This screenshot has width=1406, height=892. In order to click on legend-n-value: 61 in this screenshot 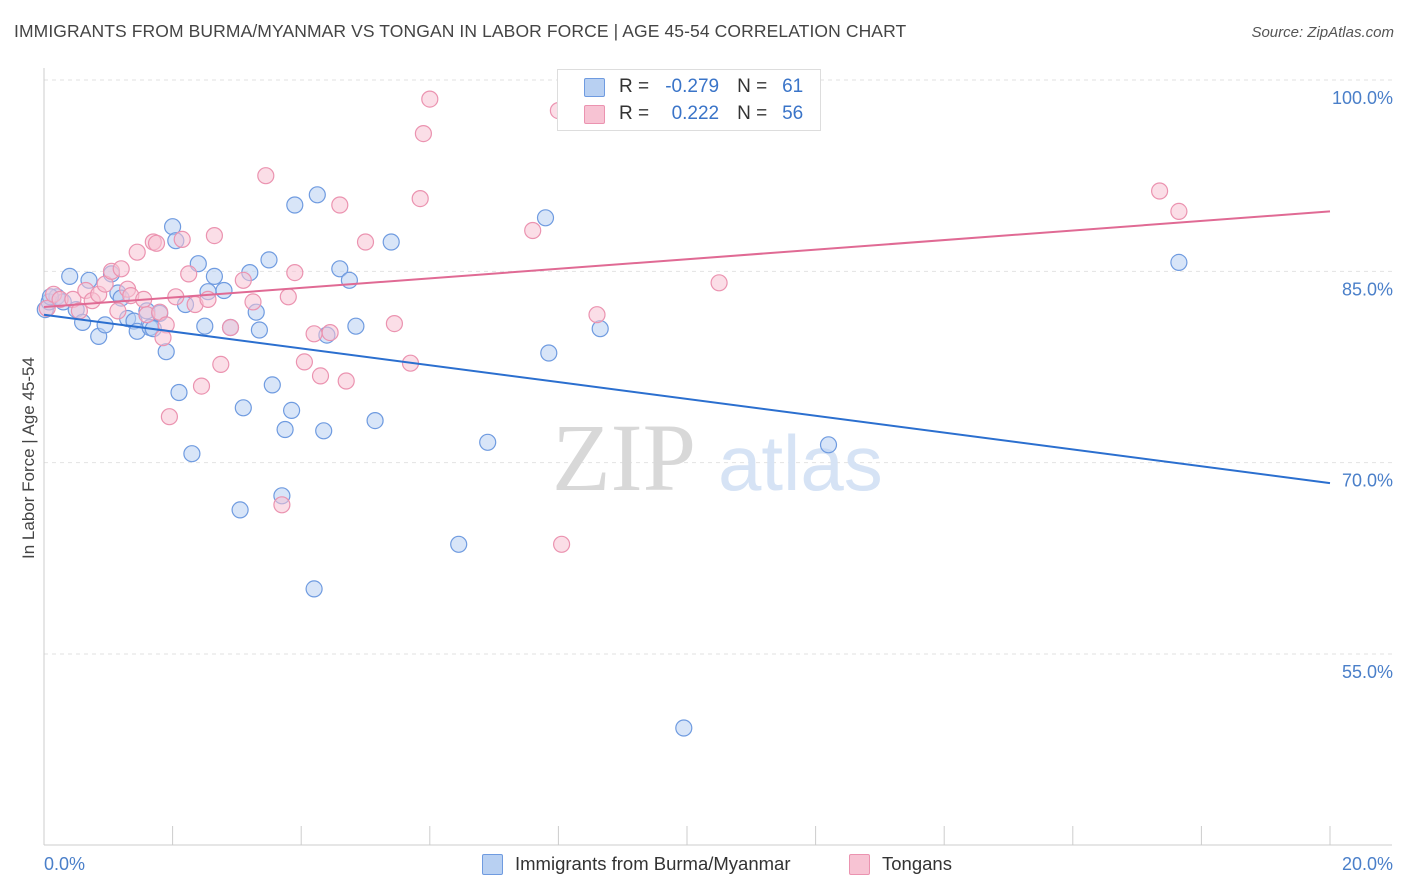, I will do `click(793, 86)`.